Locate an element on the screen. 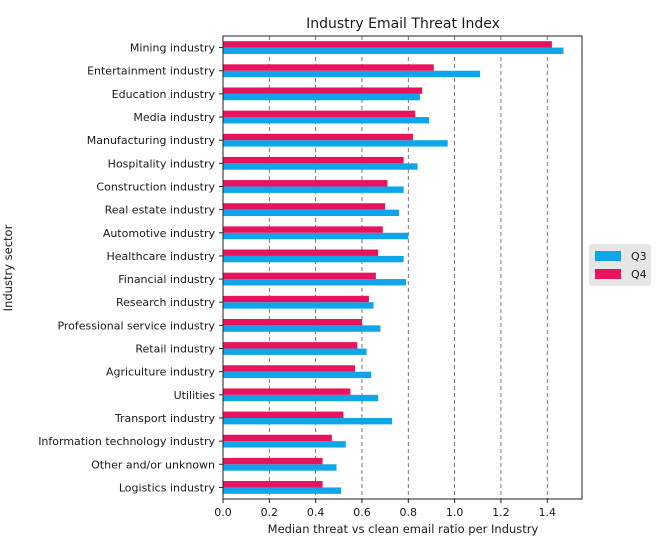  y-tick-label: Construction industry is located at coordinates (155, 186).